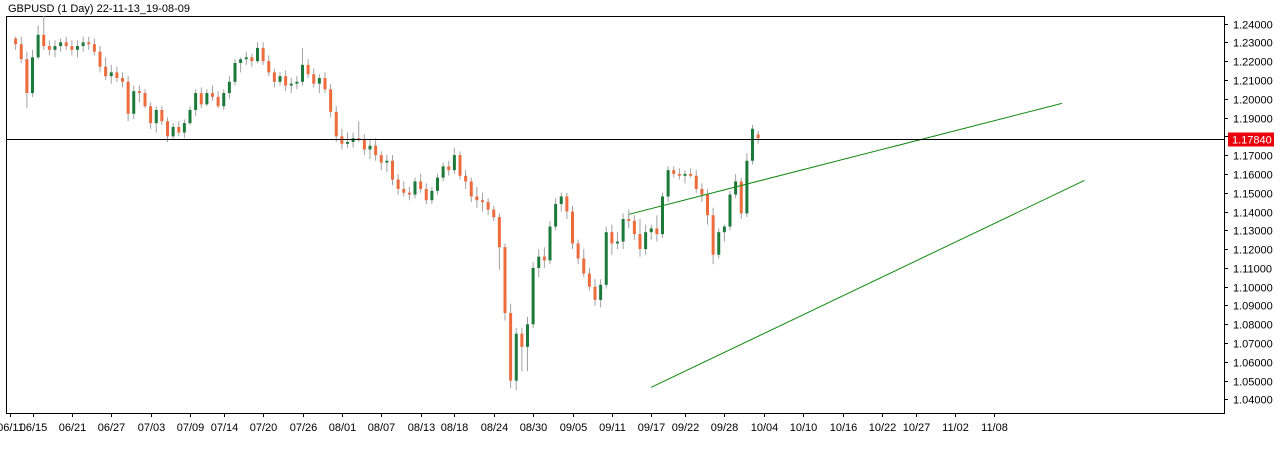 The width and height of the screenshot is (1285, 455). Describe the element at coordinates (99, 9) in the screenshot. I see `chart-title: GBPUSD (1 Day) 22-11-13_19-08-09` at that location.